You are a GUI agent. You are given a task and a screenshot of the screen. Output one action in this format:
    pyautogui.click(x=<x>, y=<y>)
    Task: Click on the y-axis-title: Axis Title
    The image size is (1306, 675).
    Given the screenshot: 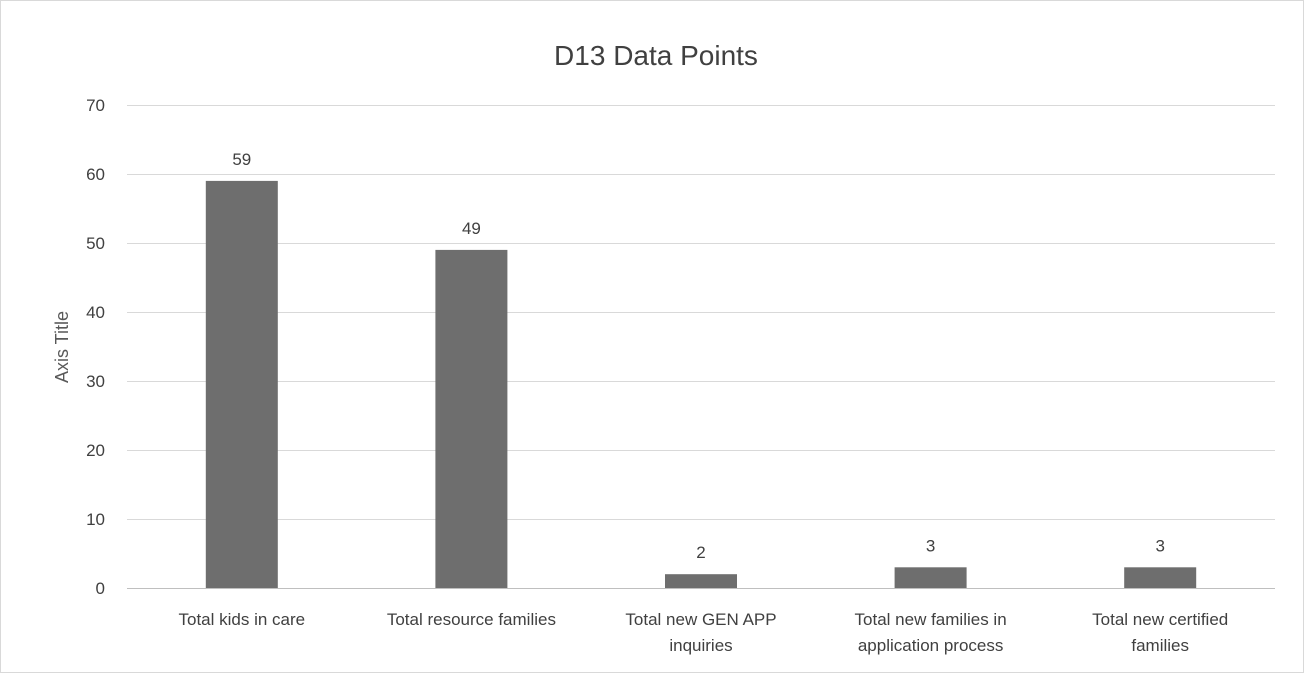 What is the action you would take?
    pyautogui.click(x=62, y=347)
    